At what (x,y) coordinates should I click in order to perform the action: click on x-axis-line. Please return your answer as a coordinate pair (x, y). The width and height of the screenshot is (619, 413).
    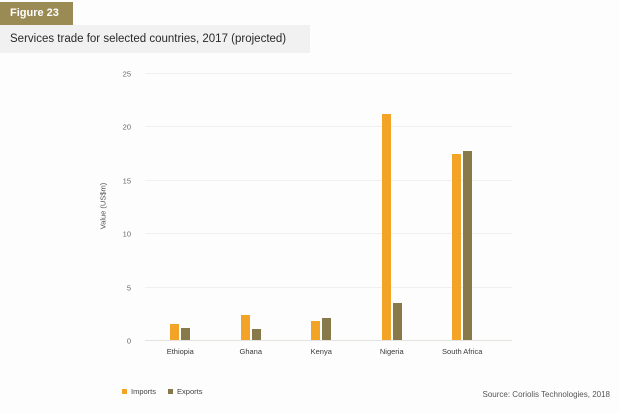
    Looking at the image, I should click on (328, 340).